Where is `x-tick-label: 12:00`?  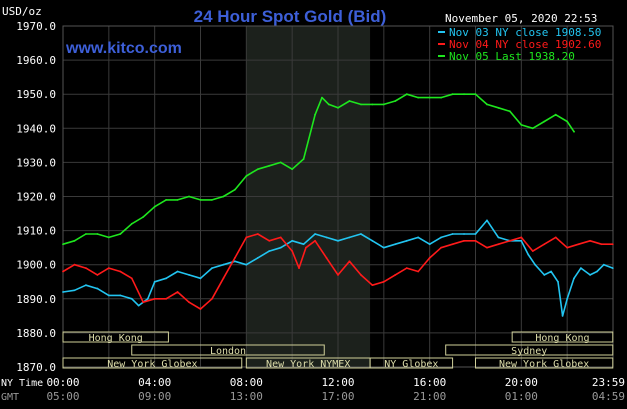
x-tick-label: 12:00 is located at coordinates (337, 382).